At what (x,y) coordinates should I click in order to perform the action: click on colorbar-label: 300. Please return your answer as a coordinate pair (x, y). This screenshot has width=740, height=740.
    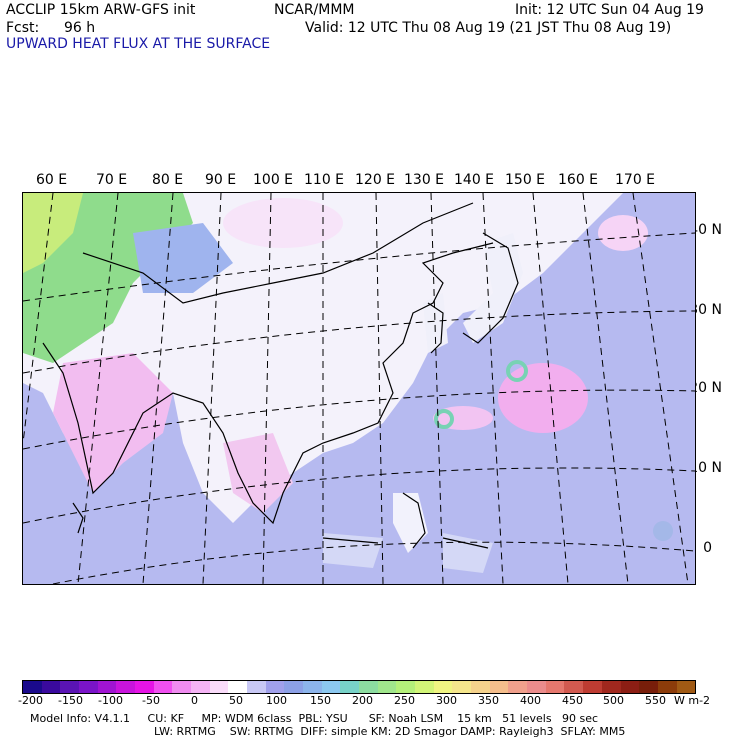
    Looking at the image, I should click on (446, 700).